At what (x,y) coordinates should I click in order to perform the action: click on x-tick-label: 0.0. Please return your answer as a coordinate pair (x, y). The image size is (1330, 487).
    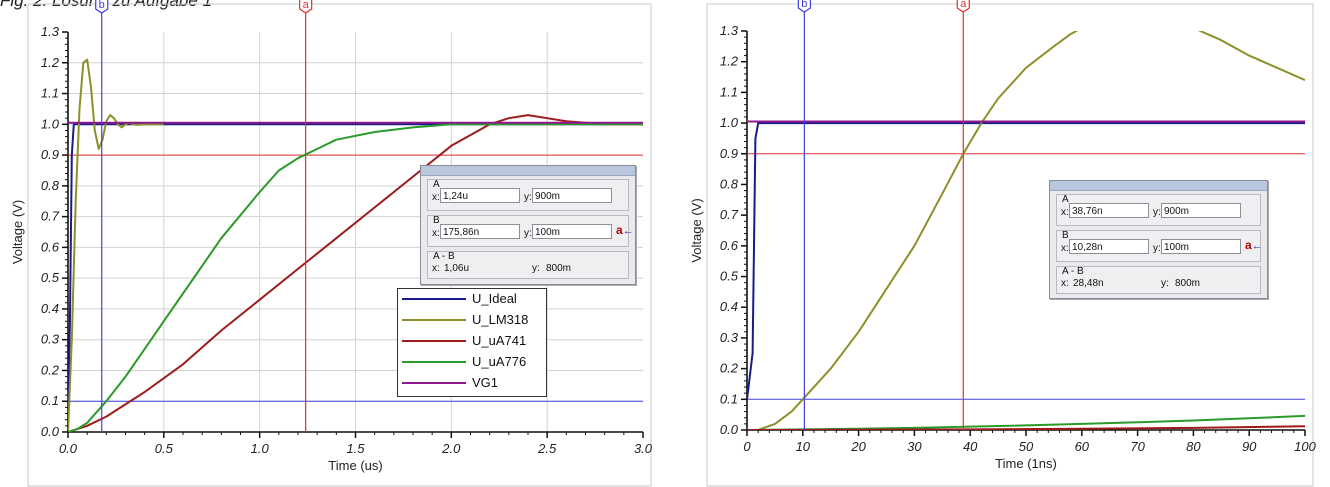
    Looking at the image, I should click on (68, 448).